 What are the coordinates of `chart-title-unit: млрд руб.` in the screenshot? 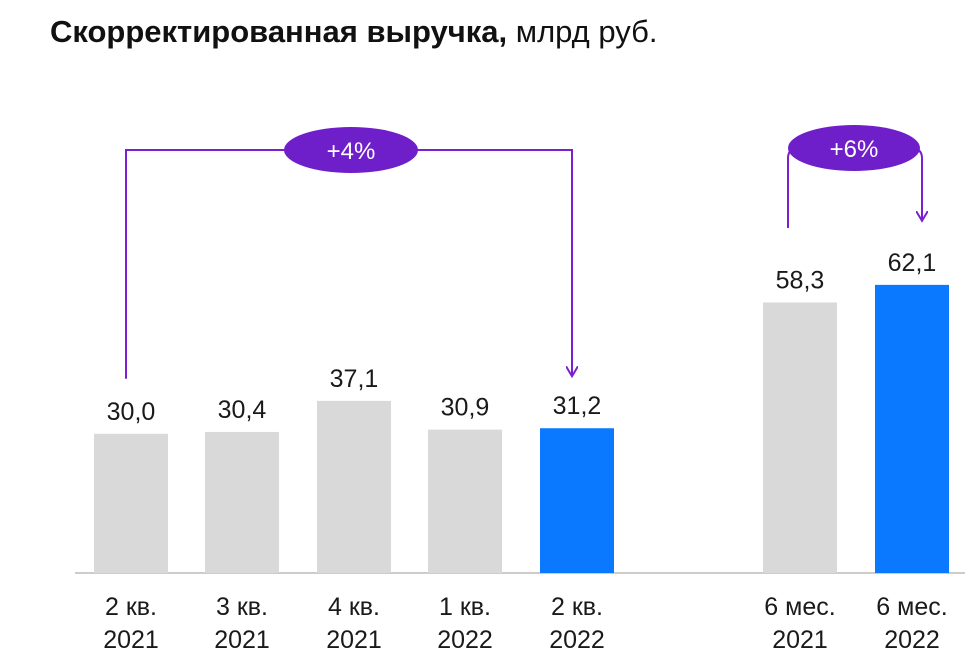 It's located at (586, 31).